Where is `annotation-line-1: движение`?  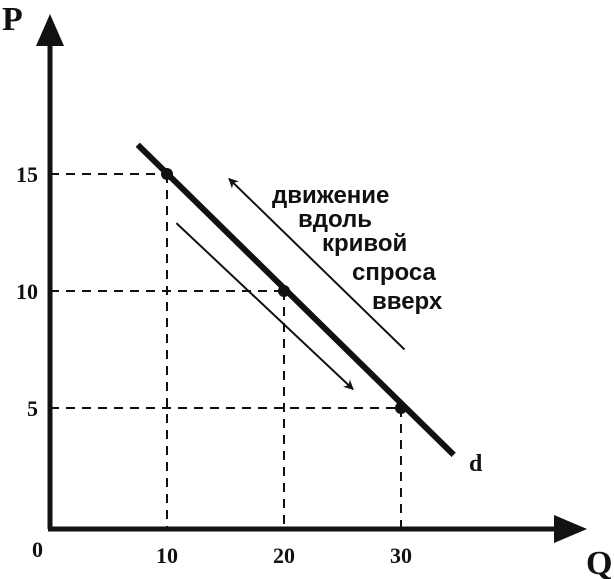 annotation-line-1: движение is located at coordinates (330, 195).